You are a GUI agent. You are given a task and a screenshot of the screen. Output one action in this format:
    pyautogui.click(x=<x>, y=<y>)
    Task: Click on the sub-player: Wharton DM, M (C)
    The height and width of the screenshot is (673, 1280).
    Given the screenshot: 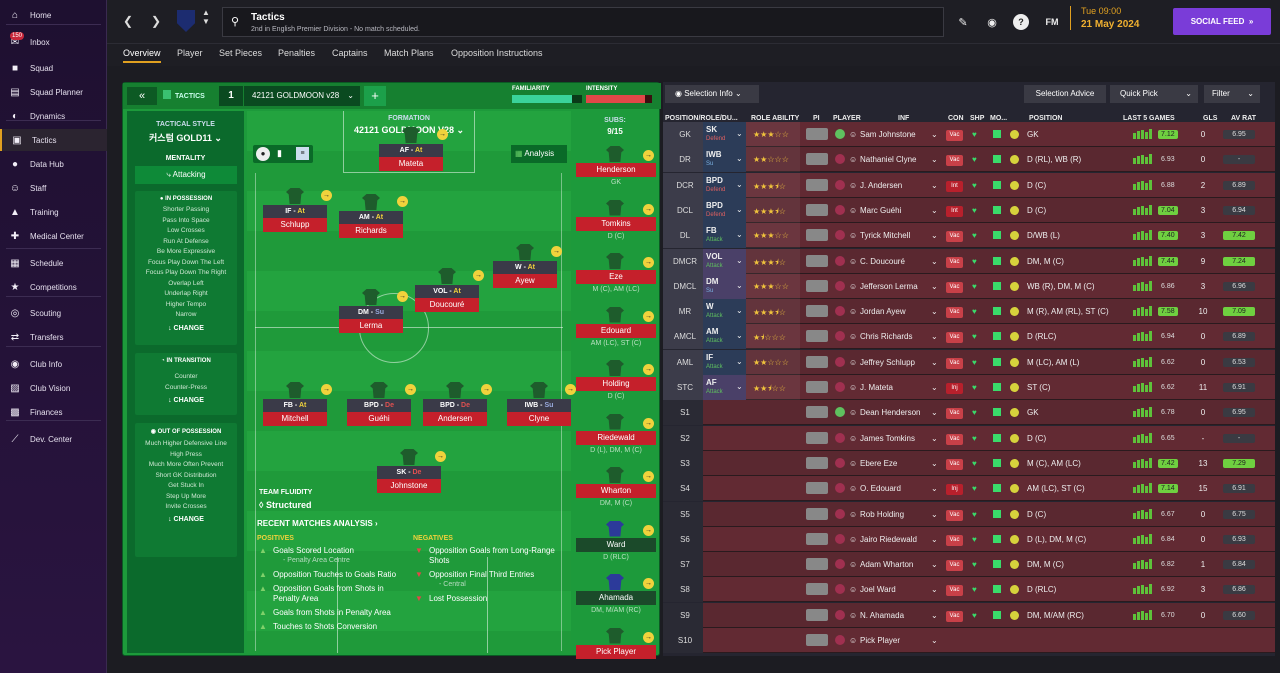 What is the action you would take?
    pyautogui.click(x=616, y=495)
    